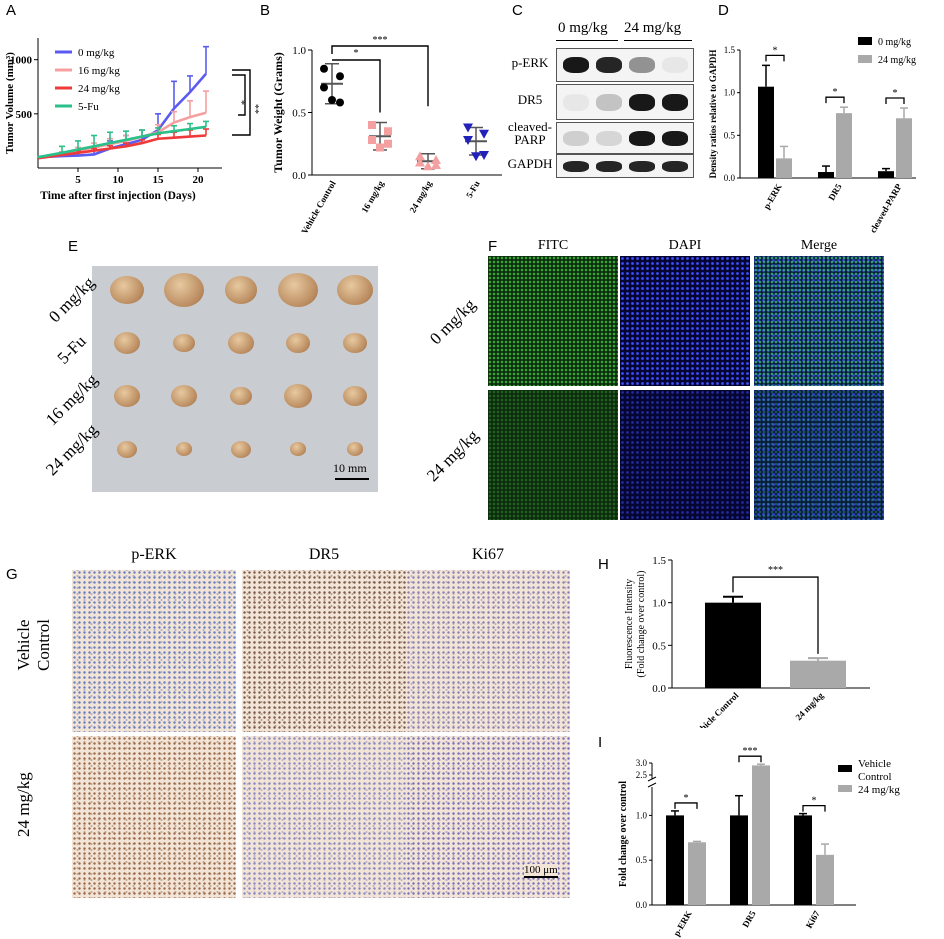  I want to click on legend-label: 0 mg/kg, so click(894, 42).